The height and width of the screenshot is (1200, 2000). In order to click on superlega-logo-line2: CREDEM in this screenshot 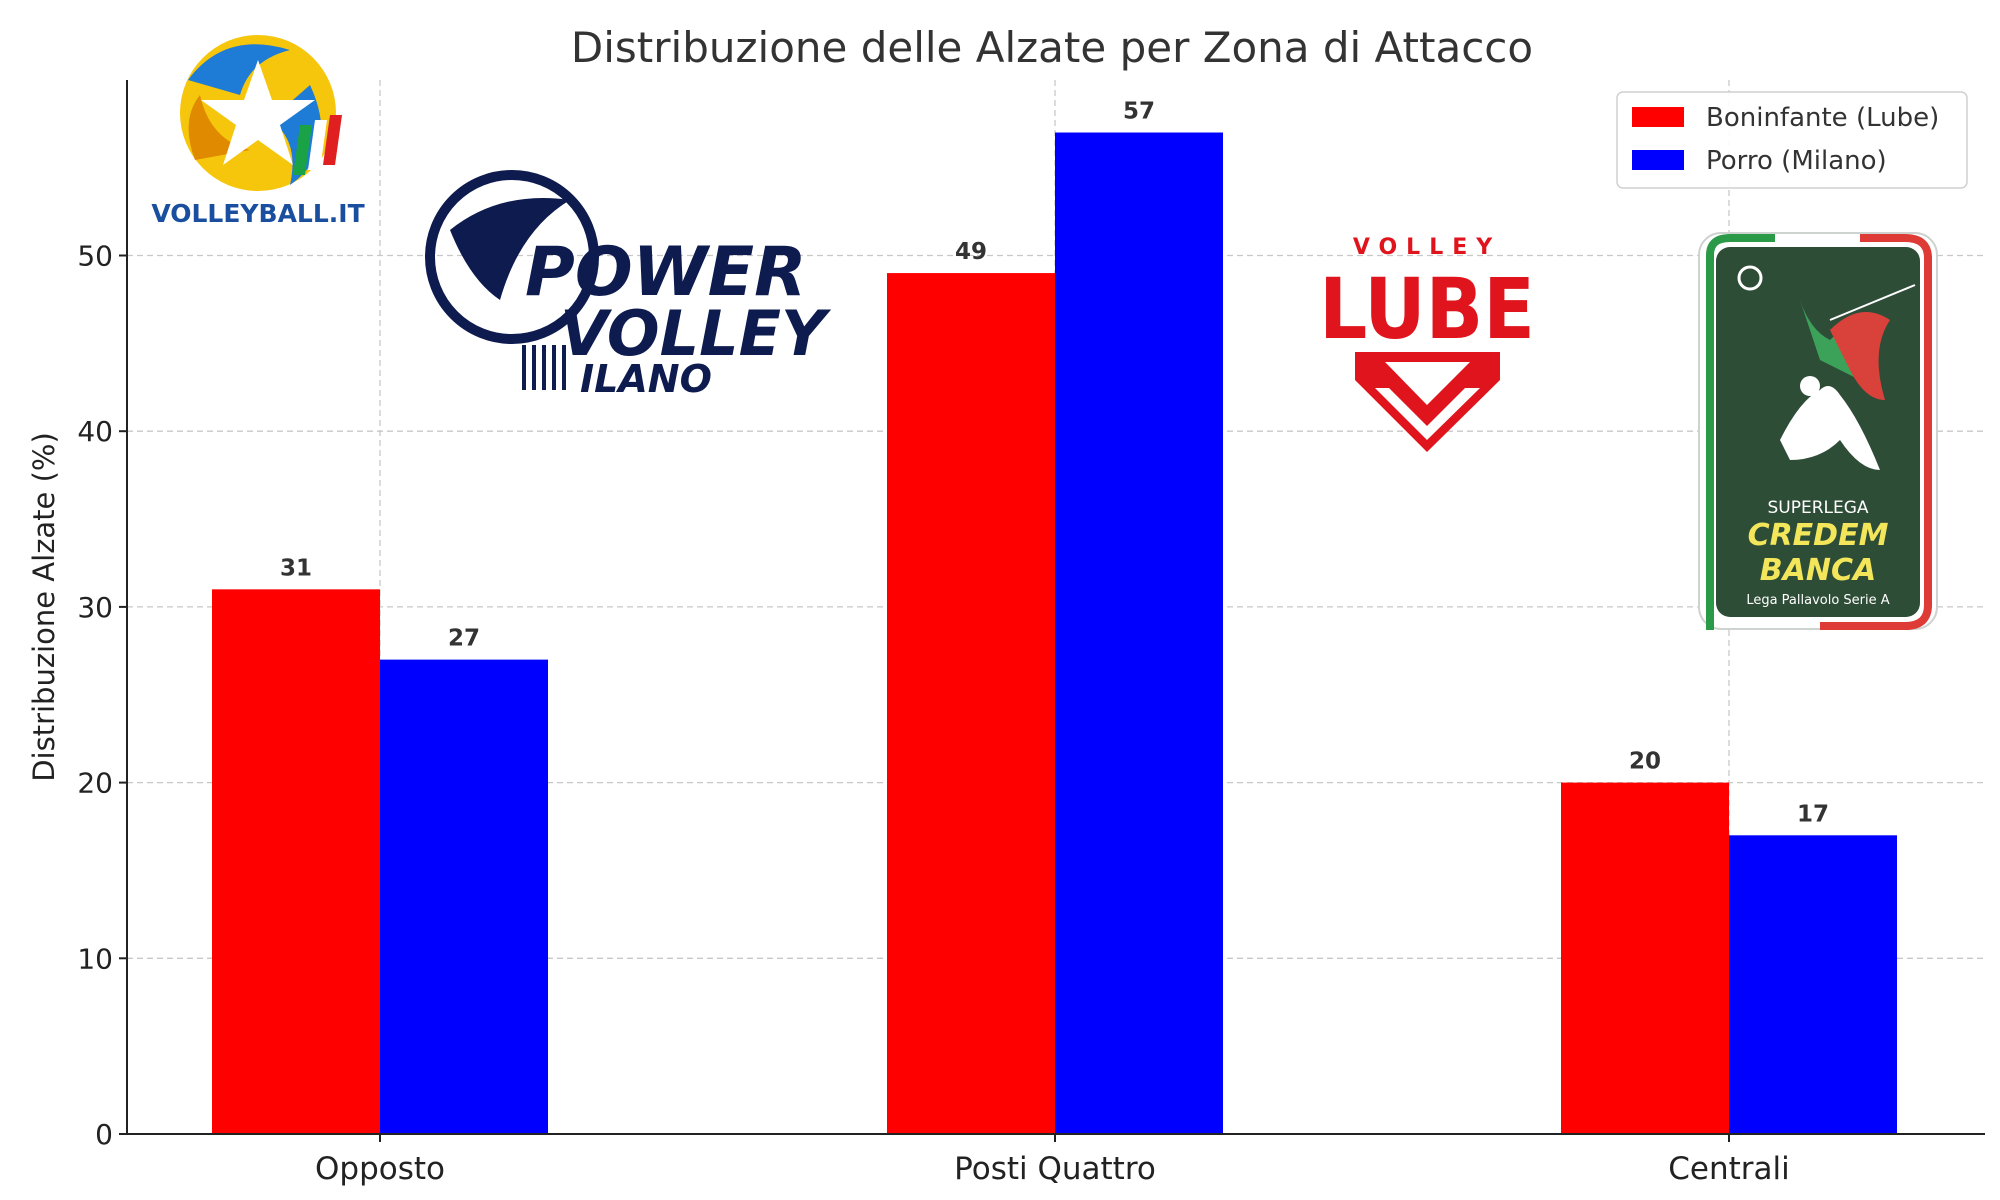, I will do `click(1818, 535)`.